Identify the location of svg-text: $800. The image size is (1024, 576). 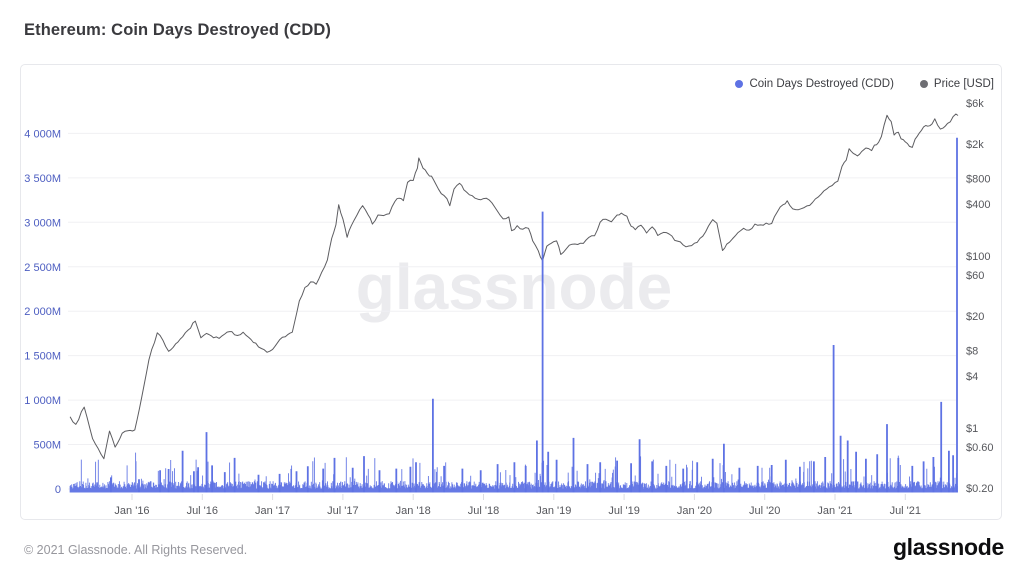
(978, 179).